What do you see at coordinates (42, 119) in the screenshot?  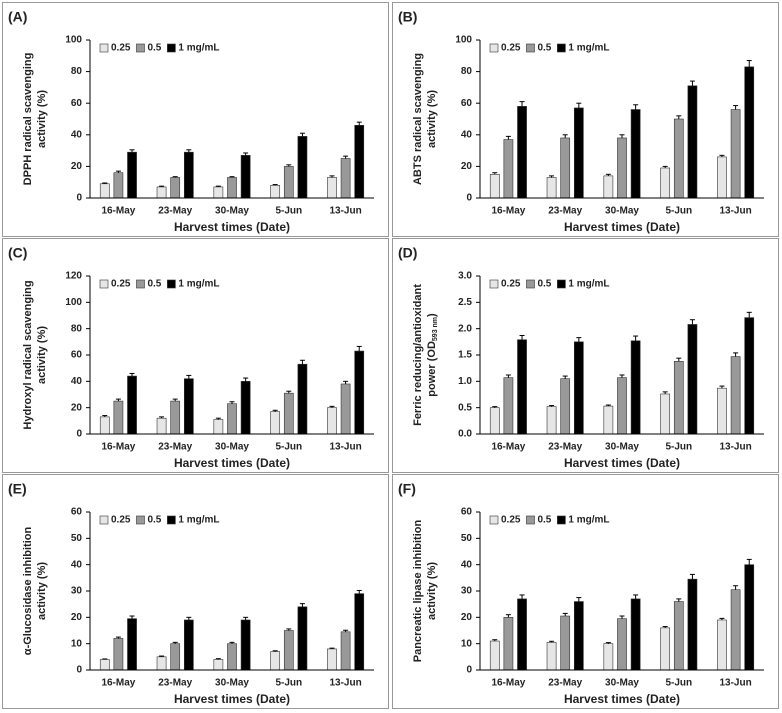 I see `y-axis-label: activity (%)` at bounding box center [42, 119].